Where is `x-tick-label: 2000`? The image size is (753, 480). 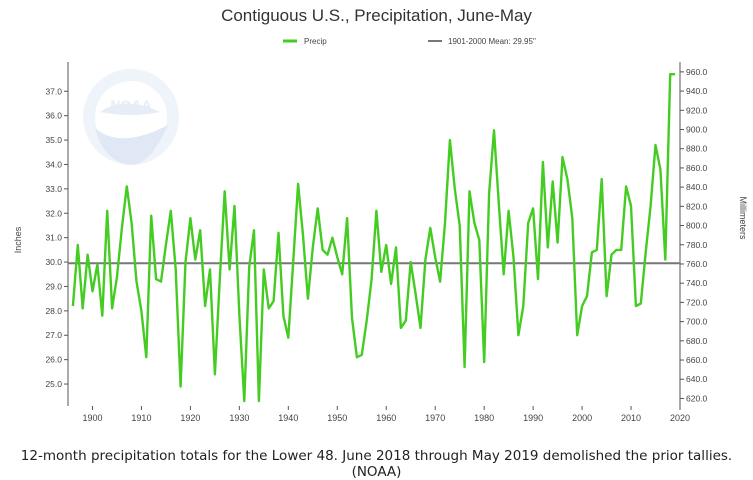 x-tick-label: 2000 is located at coordinates (582, 418).